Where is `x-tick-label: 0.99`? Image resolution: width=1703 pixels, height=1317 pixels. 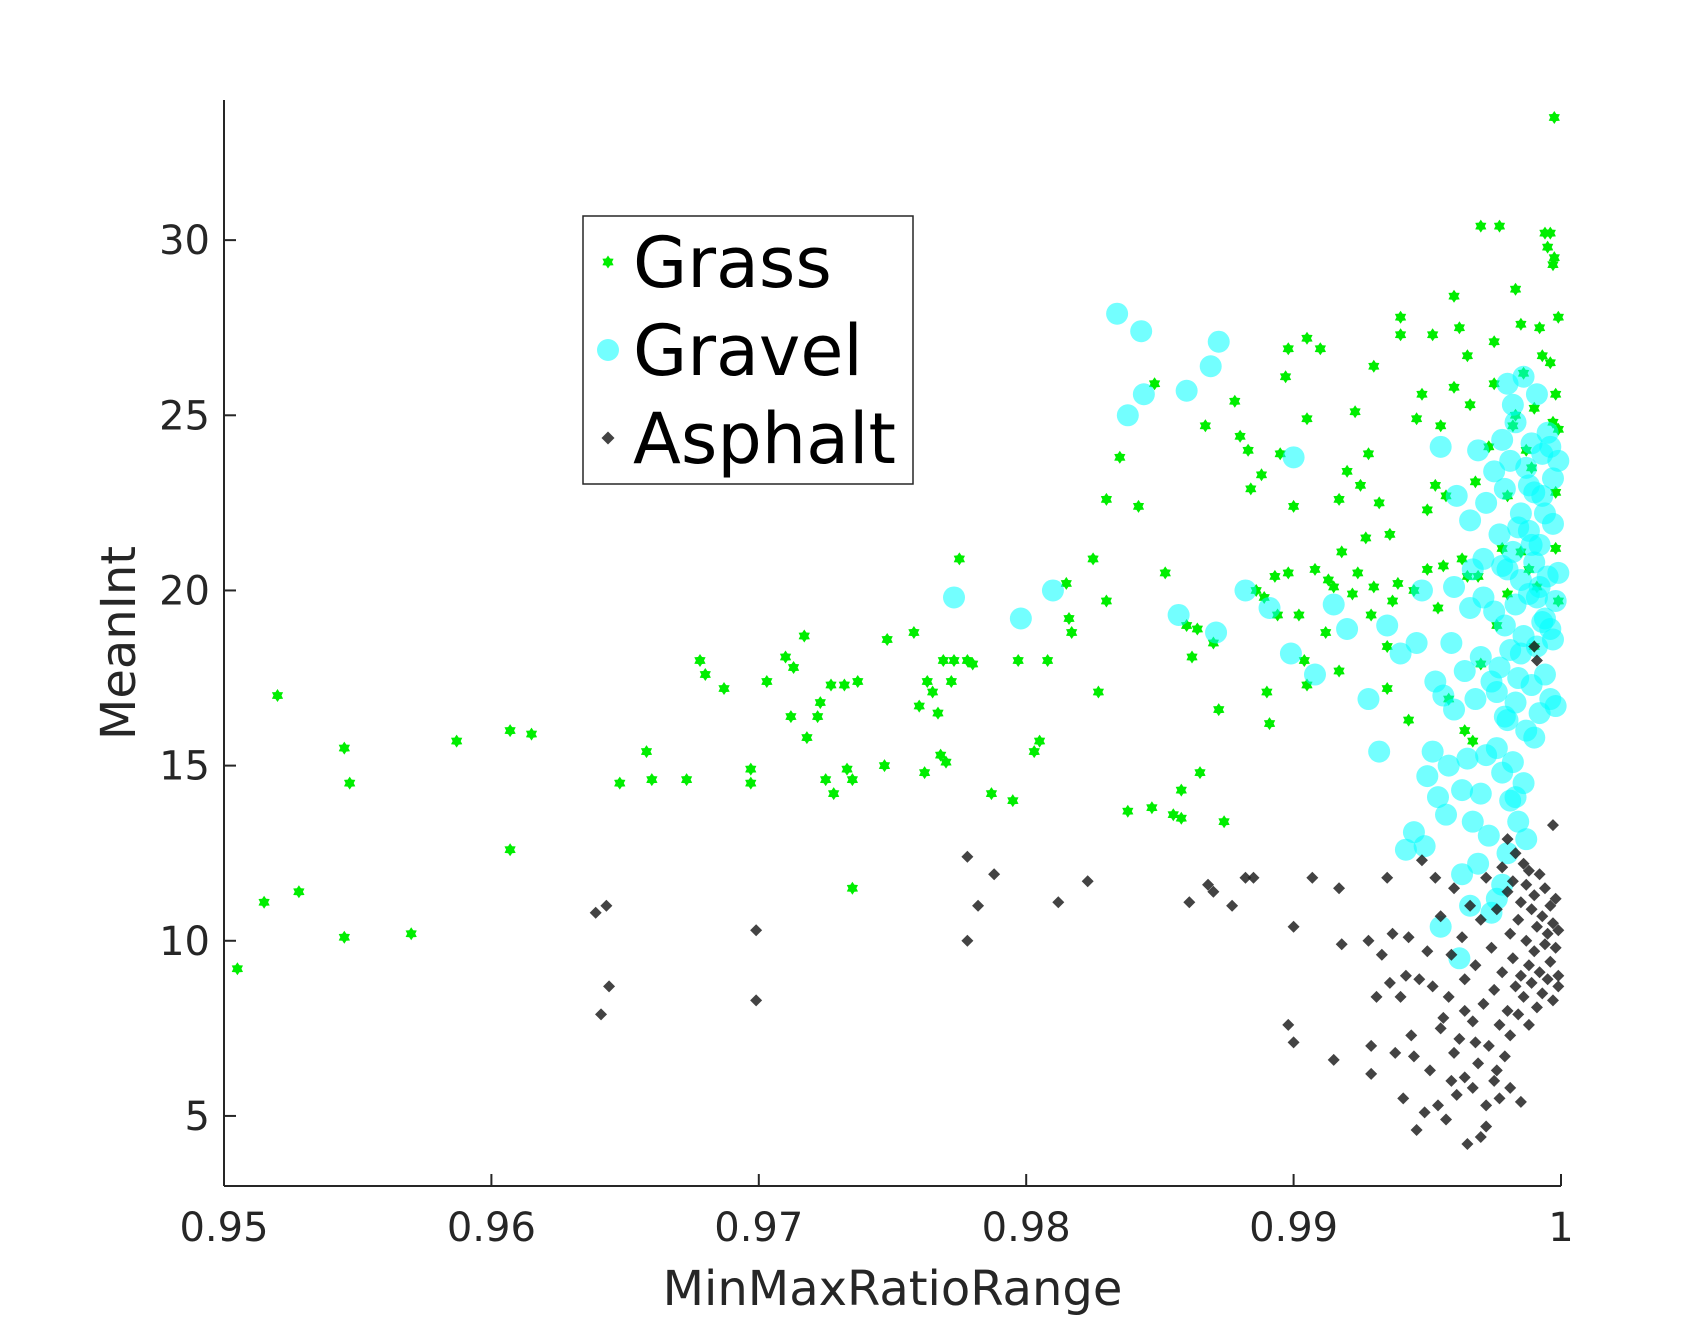
x-tick-label: 0.99 is located at coordinates (1293, 1228).